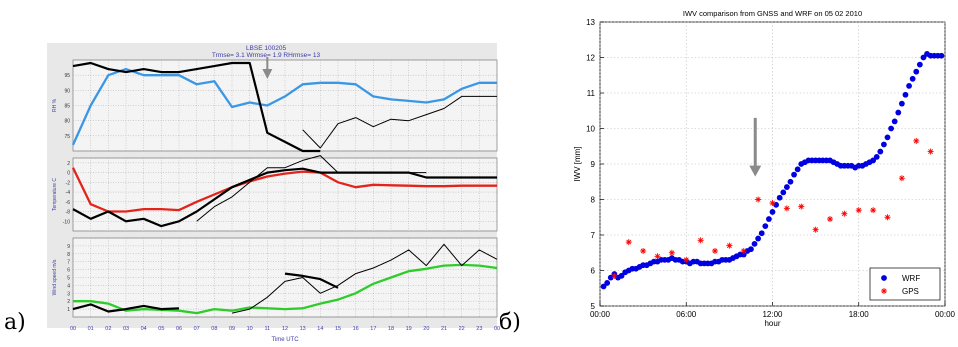 The height and width of the screenshot is (347, 958). I want to click on x-tick-label: 12, so click(285, 329).